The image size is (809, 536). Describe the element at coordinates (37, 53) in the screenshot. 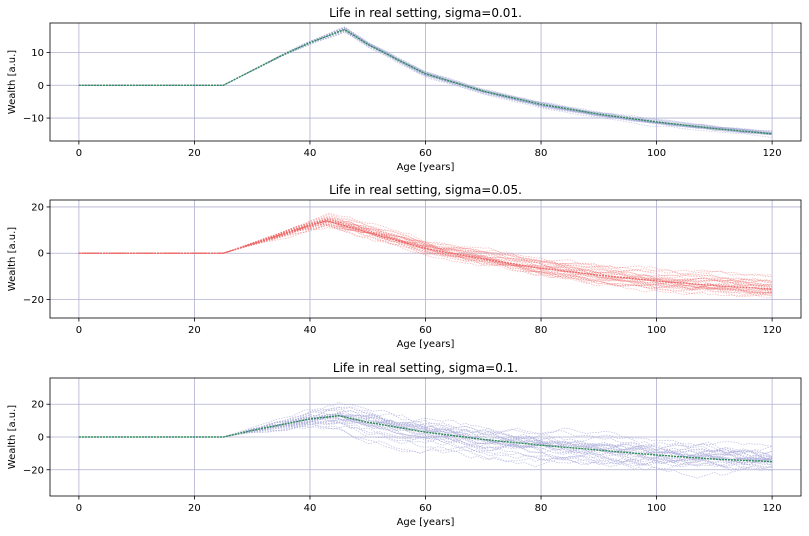

I see `y-tick-label: 10` at that location.